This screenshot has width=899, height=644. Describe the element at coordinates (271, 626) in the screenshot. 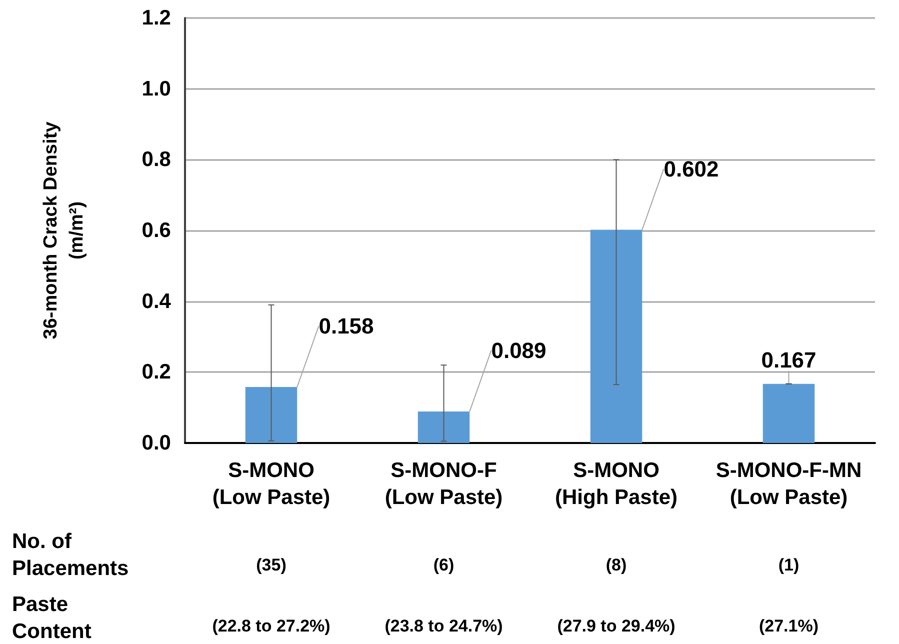

I see `text: (22.8 to 27.2%)` at that location.